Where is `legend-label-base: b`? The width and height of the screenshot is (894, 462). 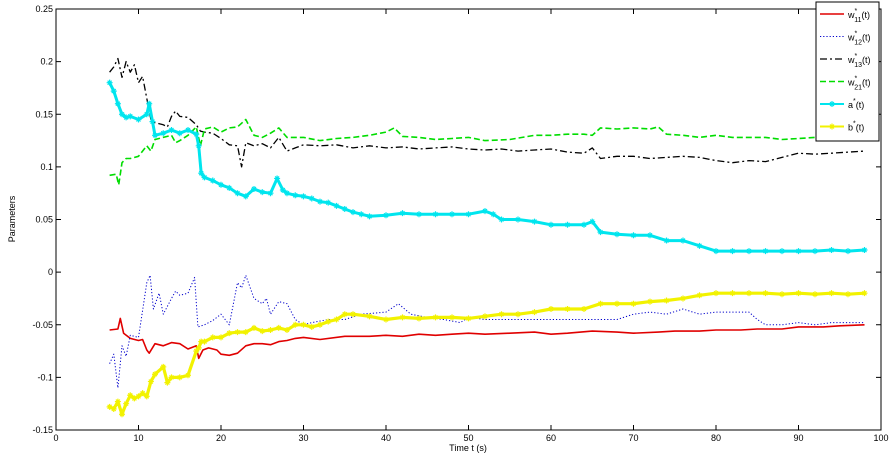 legend-label-base: b is located at coordinates (850, 128).